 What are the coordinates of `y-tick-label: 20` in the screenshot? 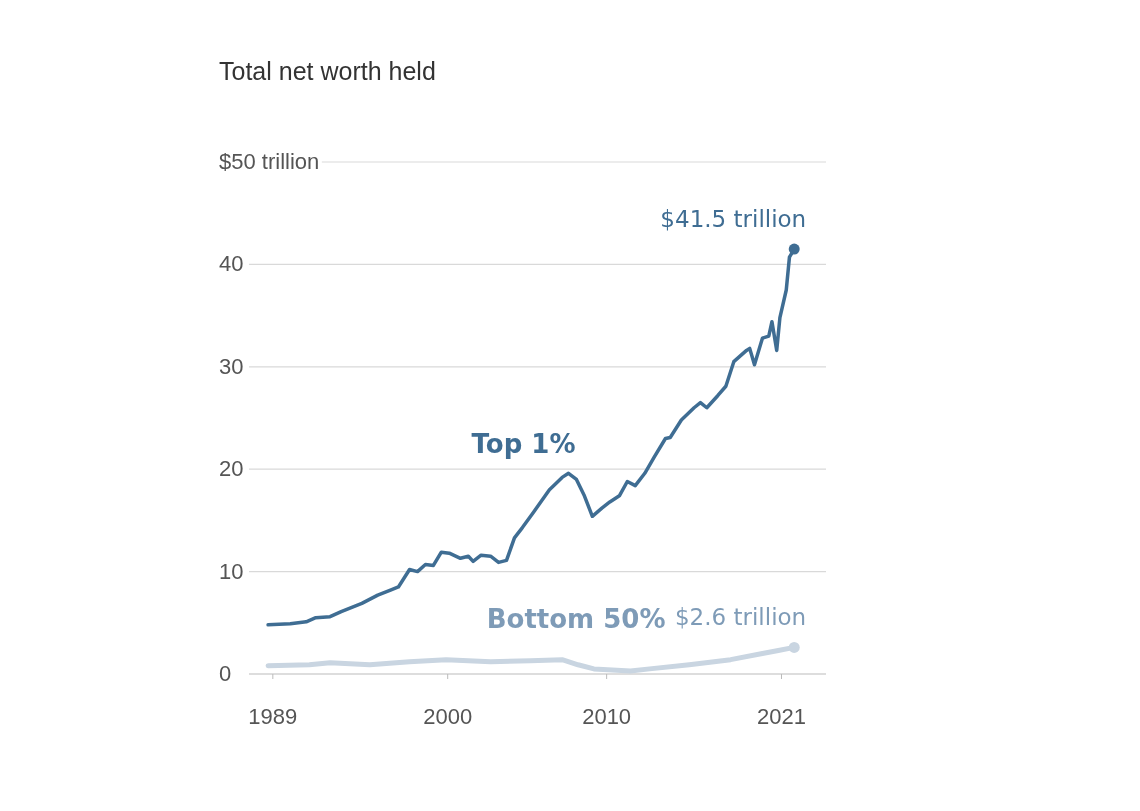 It's located at (231, 469).